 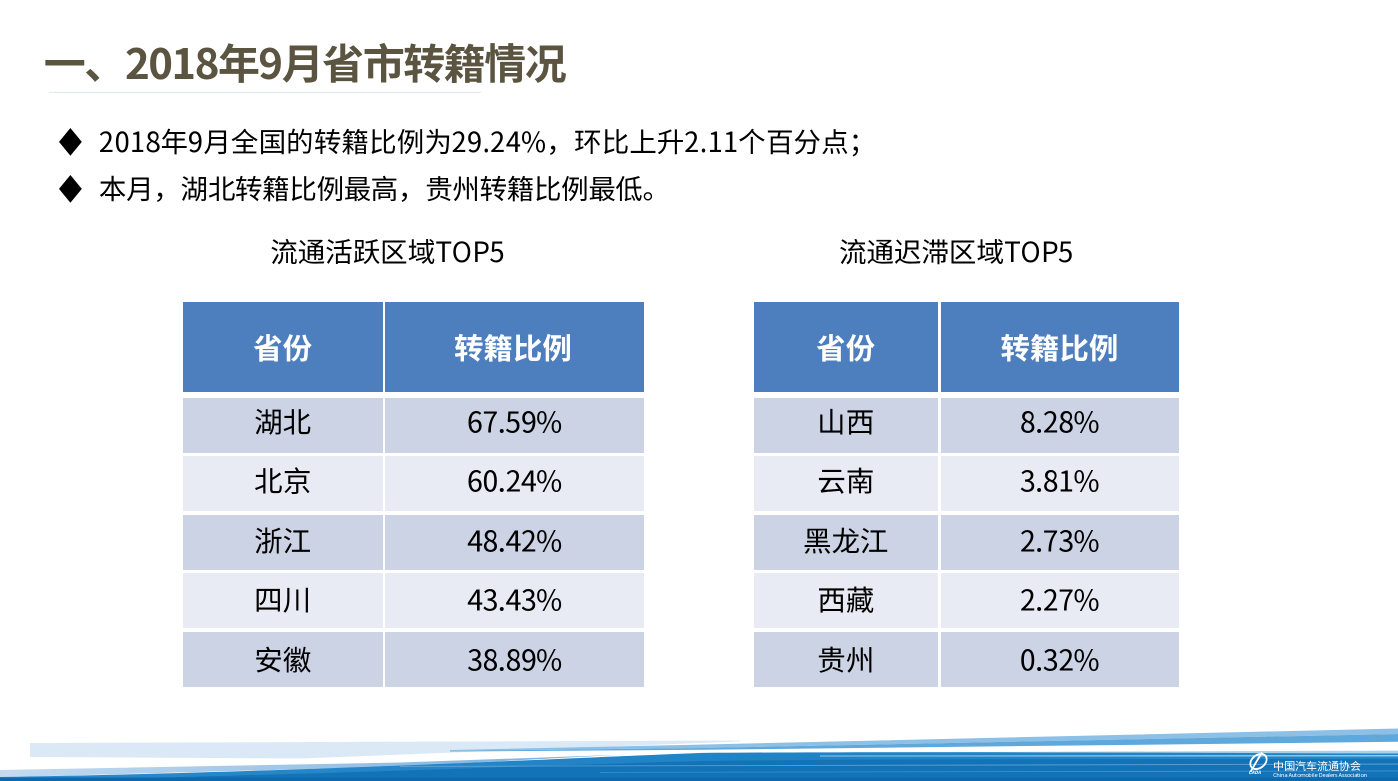 What do you see at coordinates (1255, 772) in the screenshot?
I see `svg-text: CADA` at bounding box center [1255, 772].